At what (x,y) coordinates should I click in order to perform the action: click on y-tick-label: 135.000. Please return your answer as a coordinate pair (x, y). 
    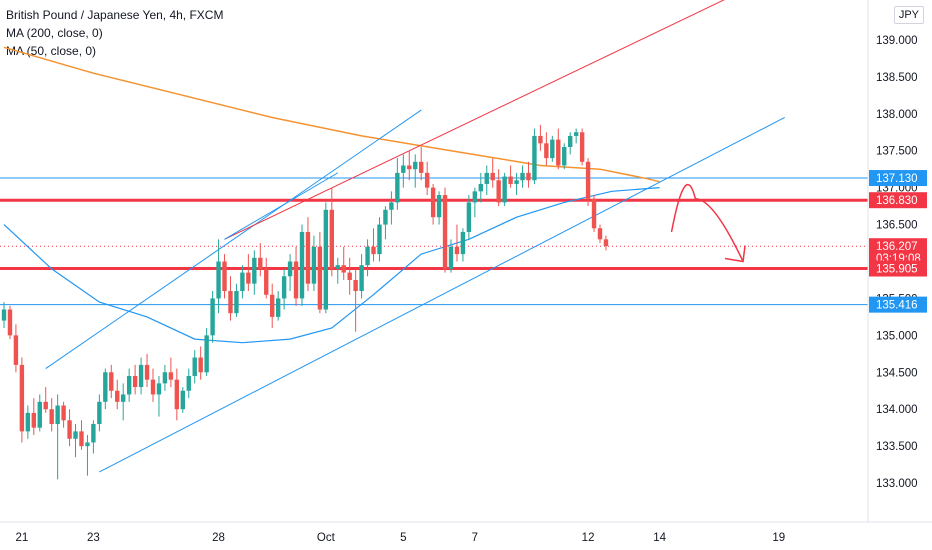
    Looking at the image, I should click on (897, 336).